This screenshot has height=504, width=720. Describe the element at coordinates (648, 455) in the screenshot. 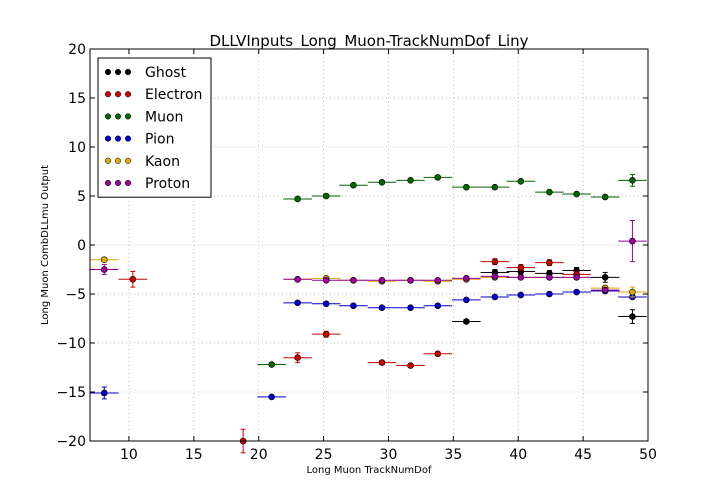

I see `x-tick-label: 50` at that location.